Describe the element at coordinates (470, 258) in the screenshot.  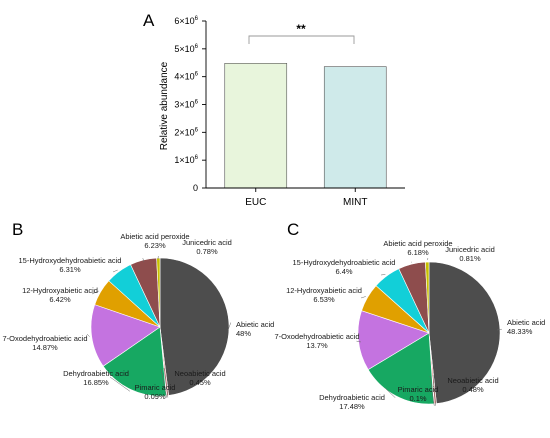
I see `pie-label-percent: 0.81%` at that location.